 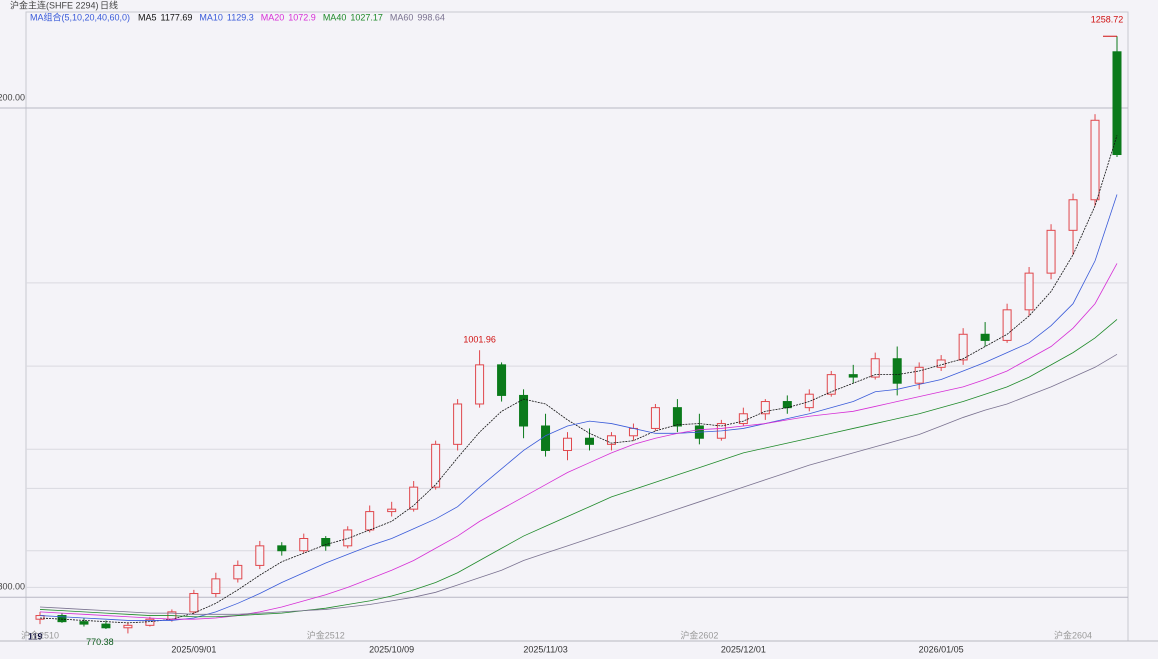 What do you see at coordinates (12, 97) in the screenshot?
I see `y-tick-label: 1200.00` at bounding box center [12, 97].